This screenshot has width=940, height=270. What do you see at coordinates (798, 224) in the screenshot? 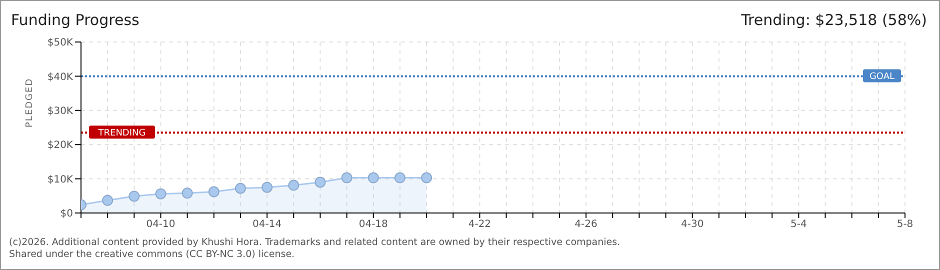
I see `x-tick-label: 5-4` at bounding box center [798, 224].